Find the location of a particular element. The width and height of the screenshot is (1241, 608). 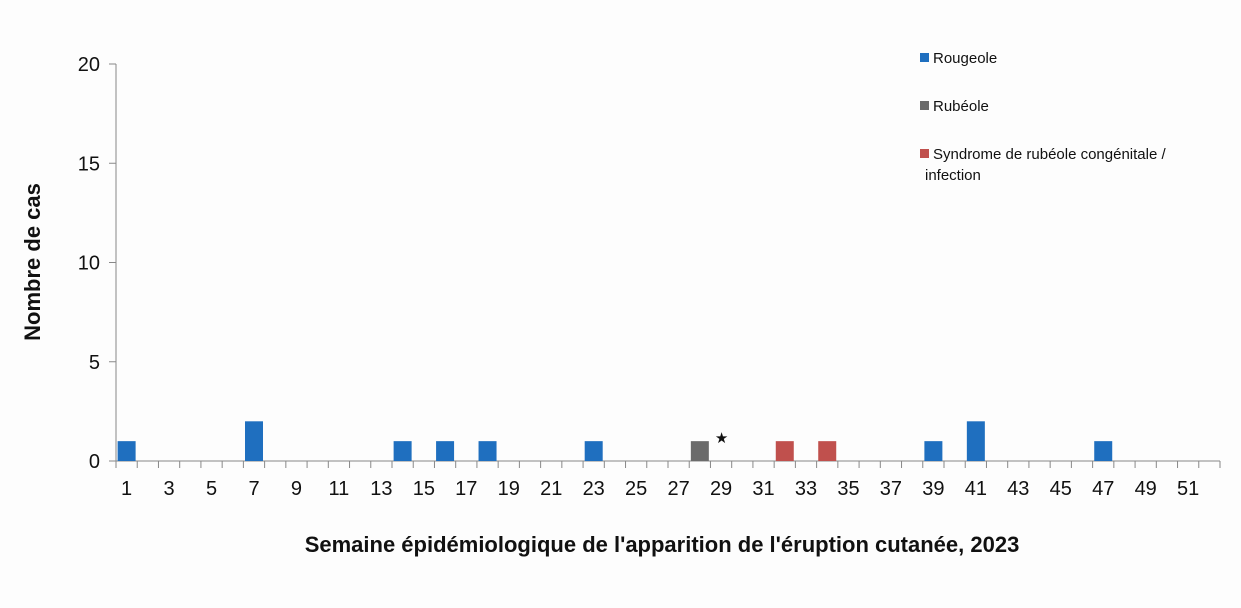

y-axis-title: Nombre de cas is located at coordinates (32, 262).